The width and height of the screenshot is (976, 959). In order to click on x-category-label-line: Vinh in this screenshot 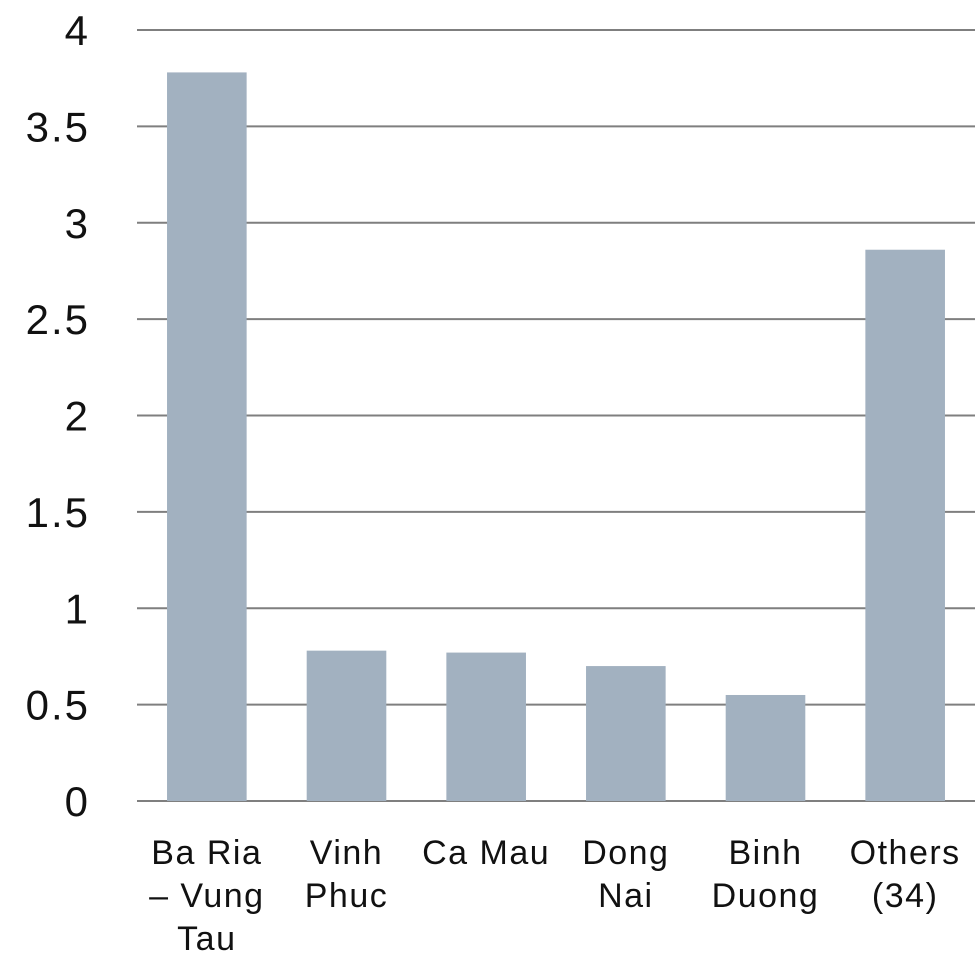, I will do `click(346, 853)`.